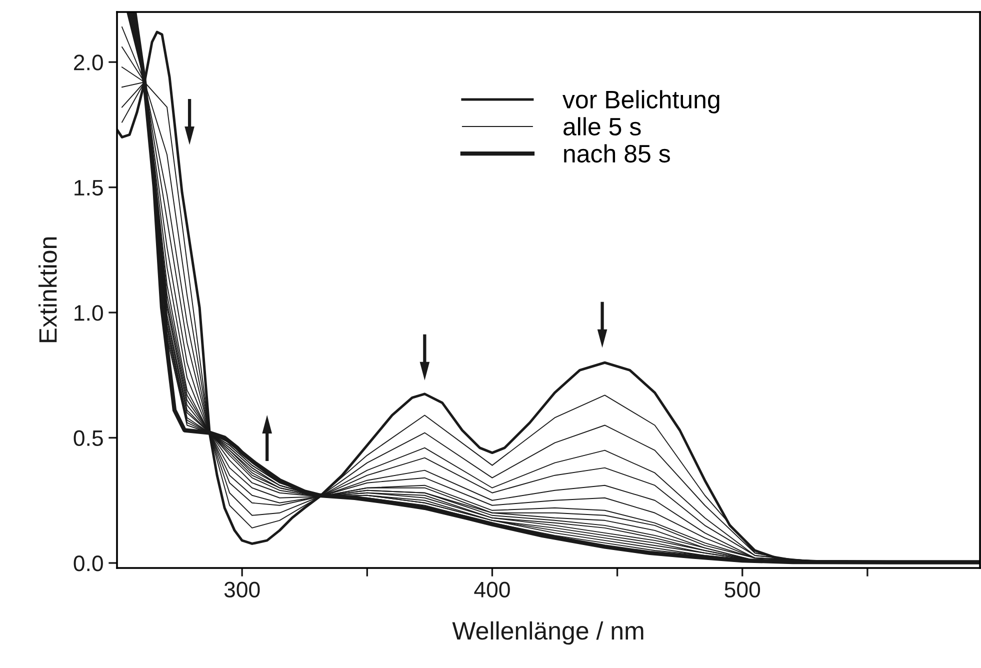 The image size is (981, 668). What do you see at coordinates (88, 313) in the screenshot?
I see `y-tick-label: 1.0` at bounding box center [88, 313].